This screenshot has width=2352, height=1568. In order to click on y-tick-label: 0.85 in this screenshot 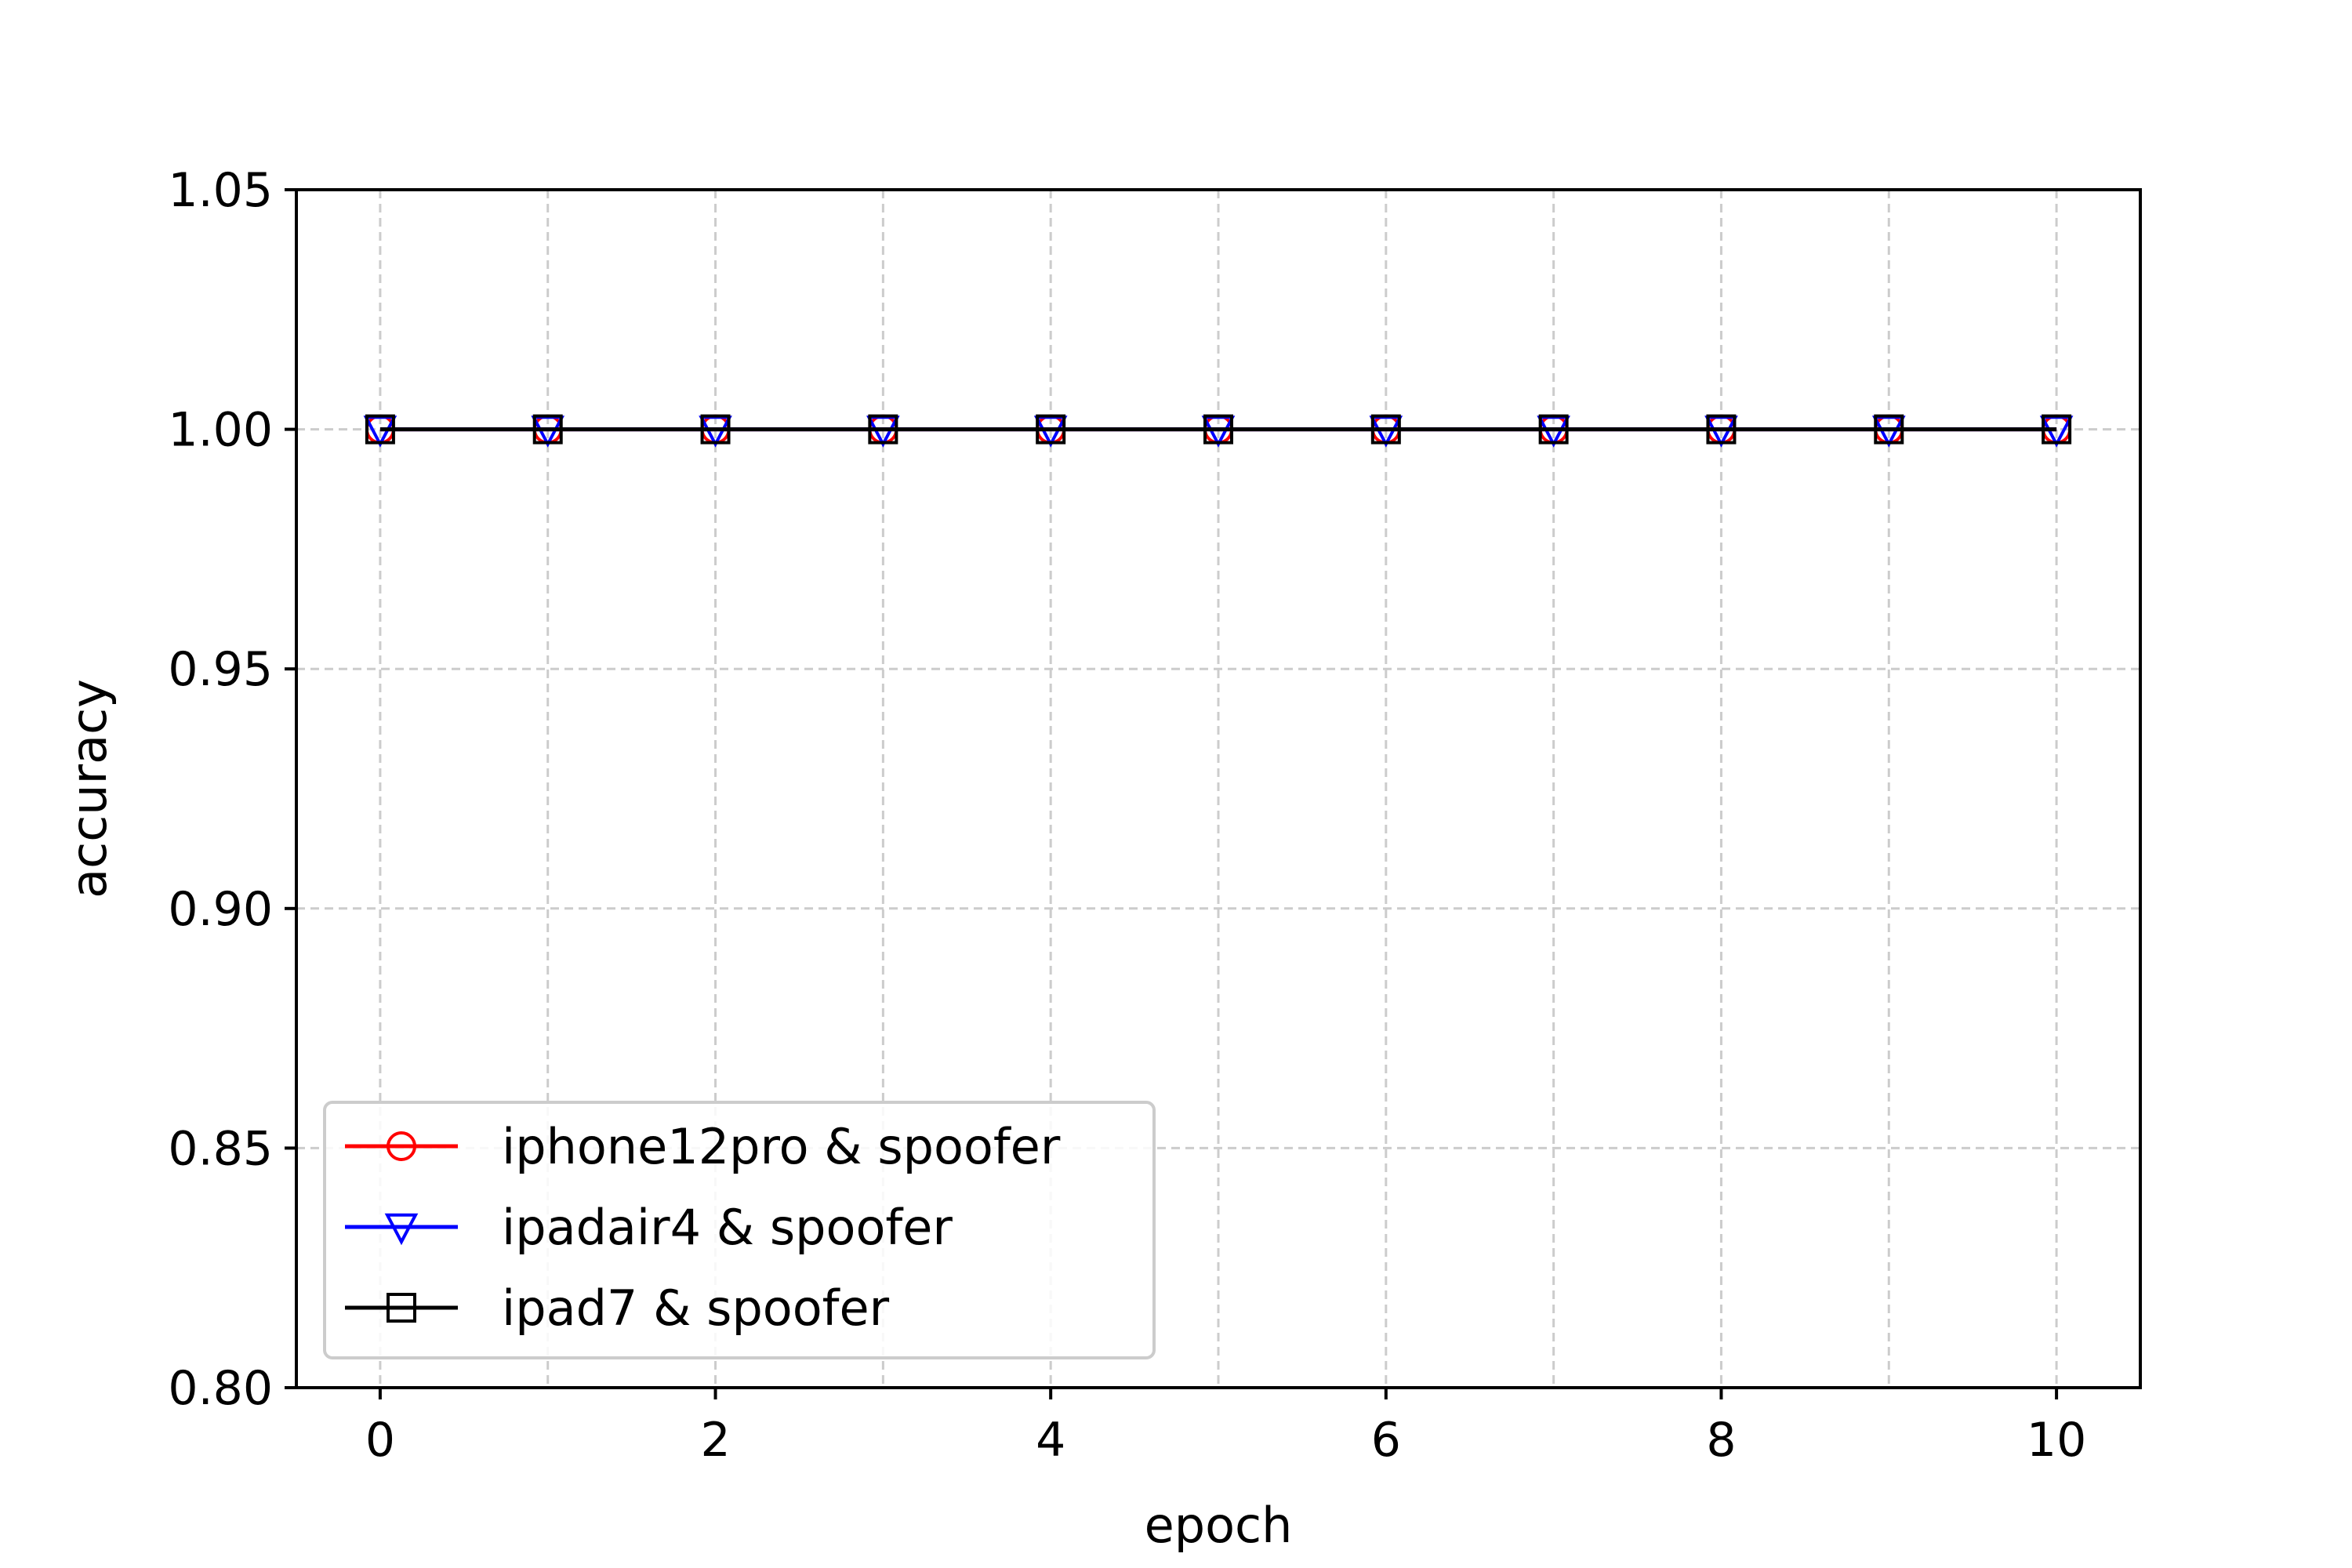, I will do `click(220, 1148)`.